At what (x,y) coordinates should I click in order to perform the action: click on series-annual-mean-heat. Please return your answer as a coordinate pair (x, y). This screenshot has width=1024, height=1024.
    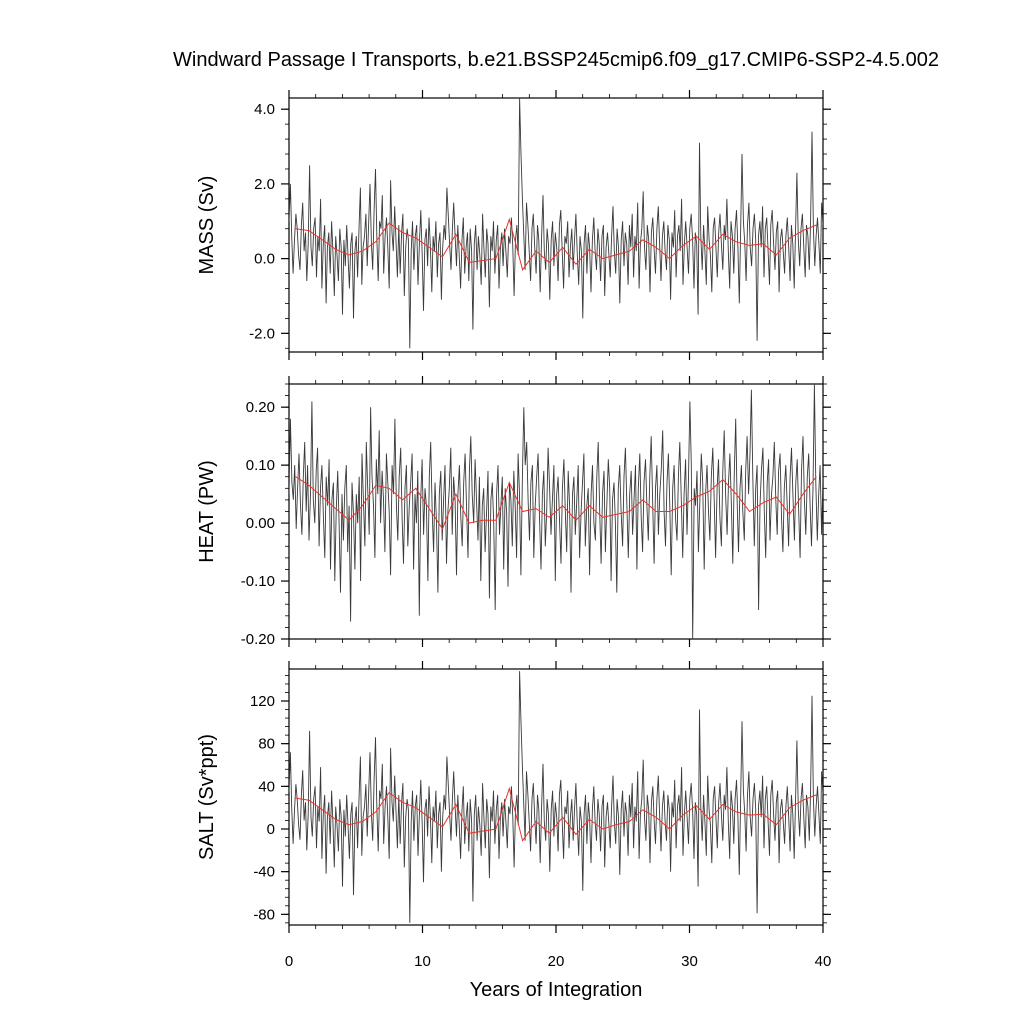
    Looking at the image, I should click on (556, 503).